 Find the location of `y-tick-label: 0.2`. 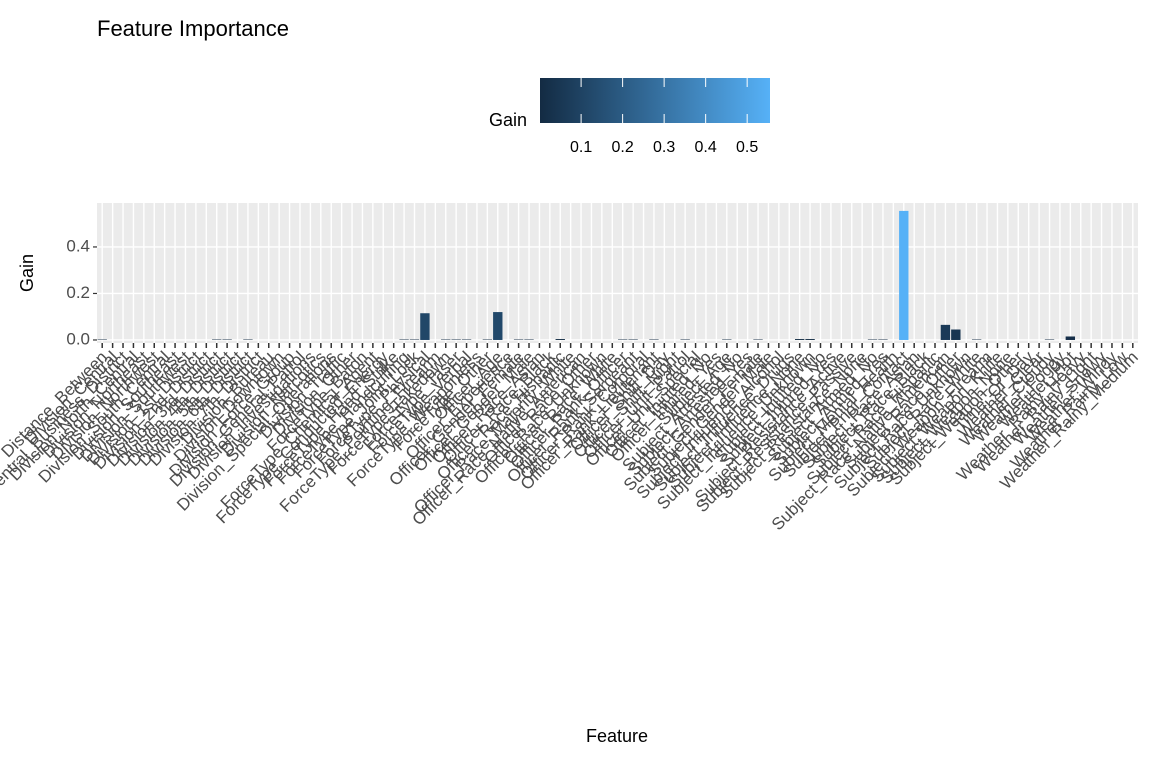

y-tick-label: 0.2 is located at coordinates (78, 292).